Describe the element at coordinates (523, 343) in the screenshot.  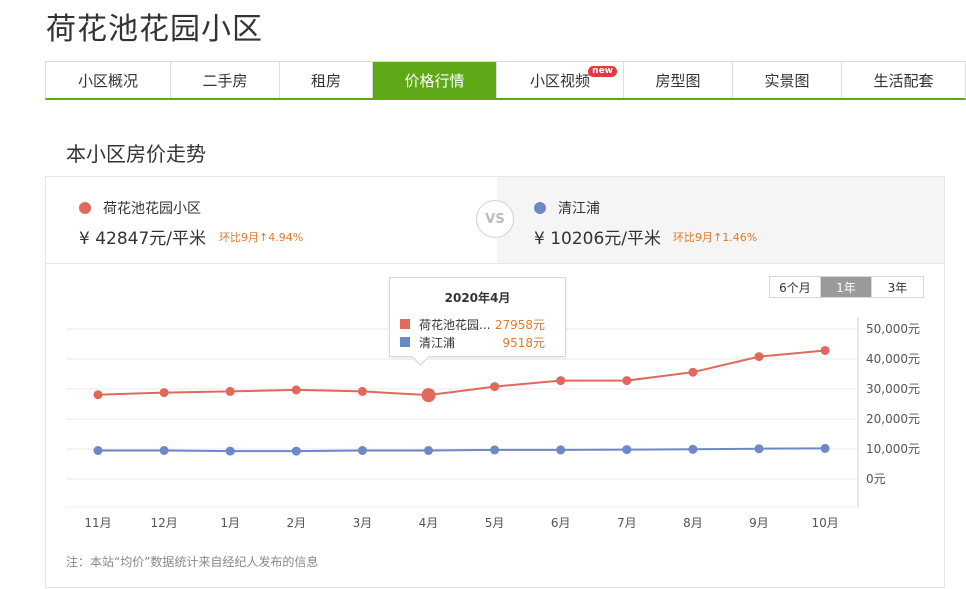
I see `tooltip-series-value: 9518元` at that location.